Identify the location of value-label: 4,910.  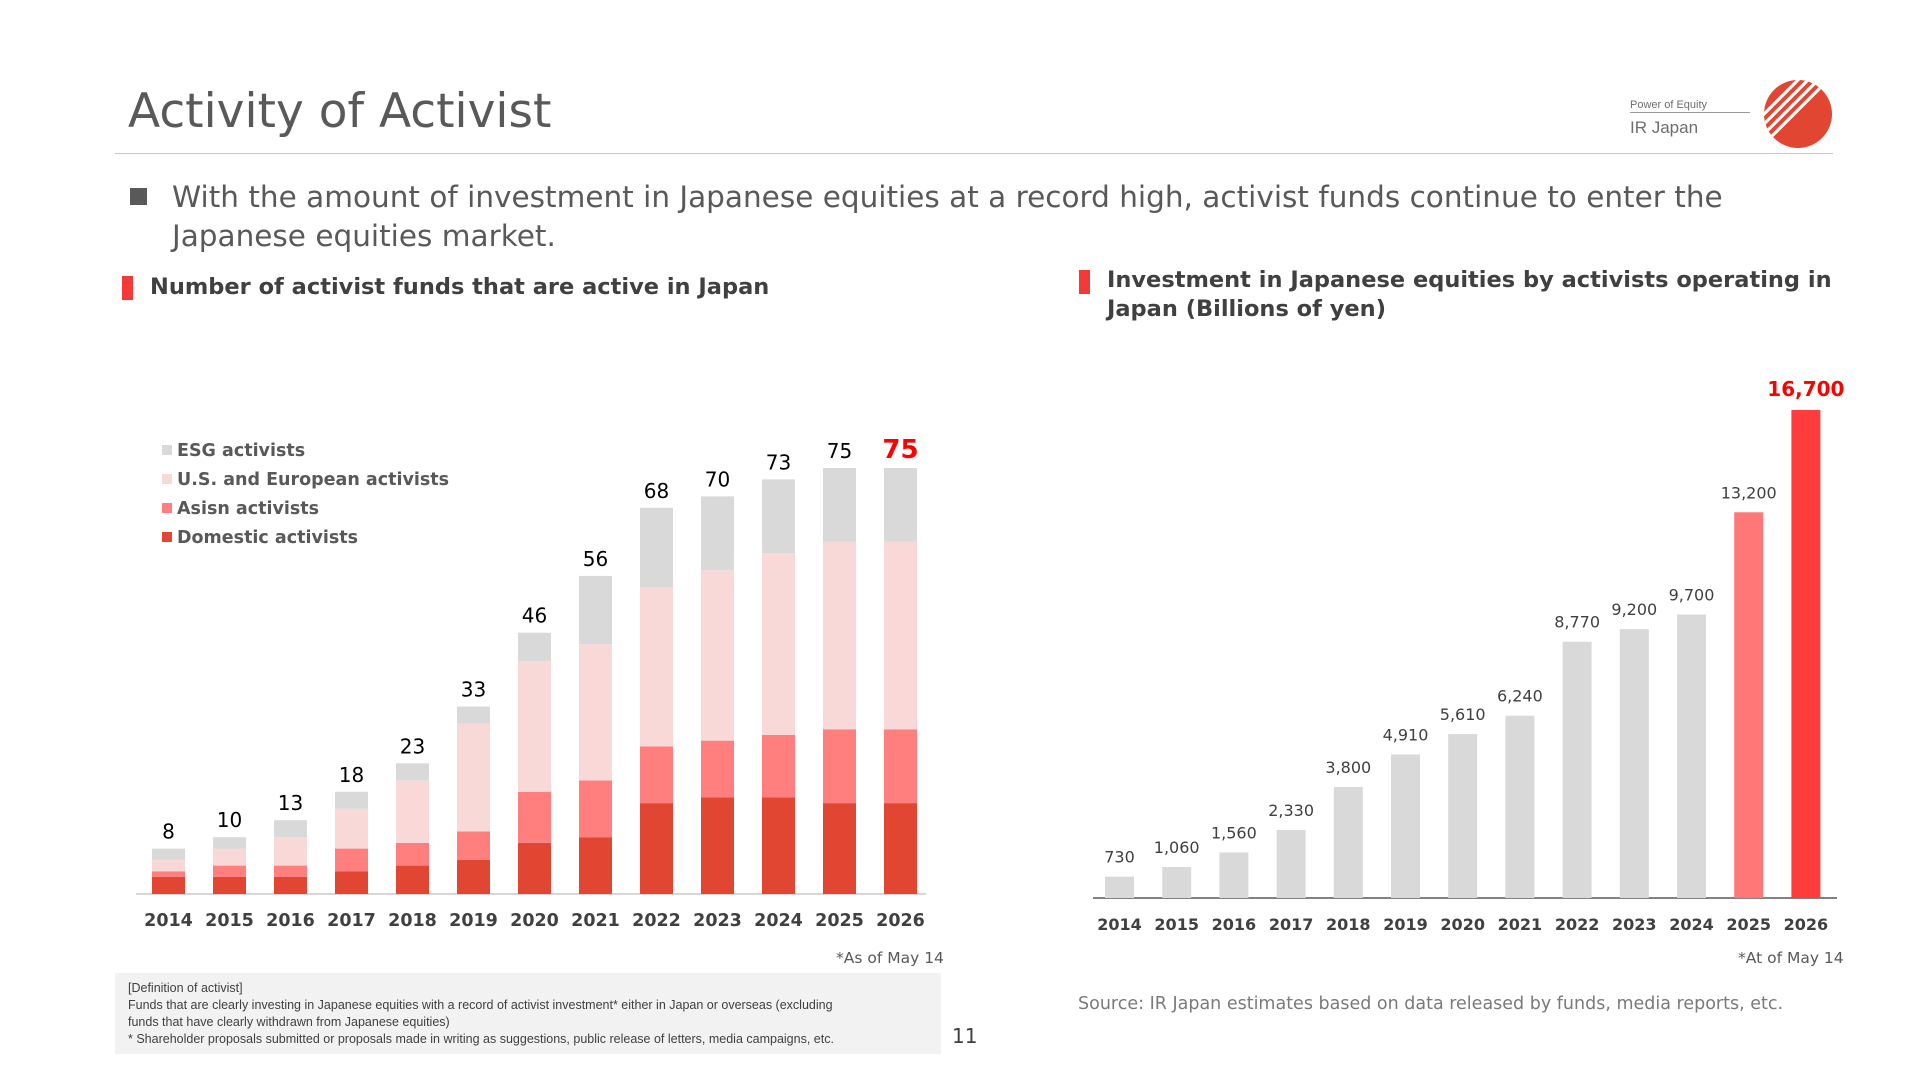
(1406, 735).